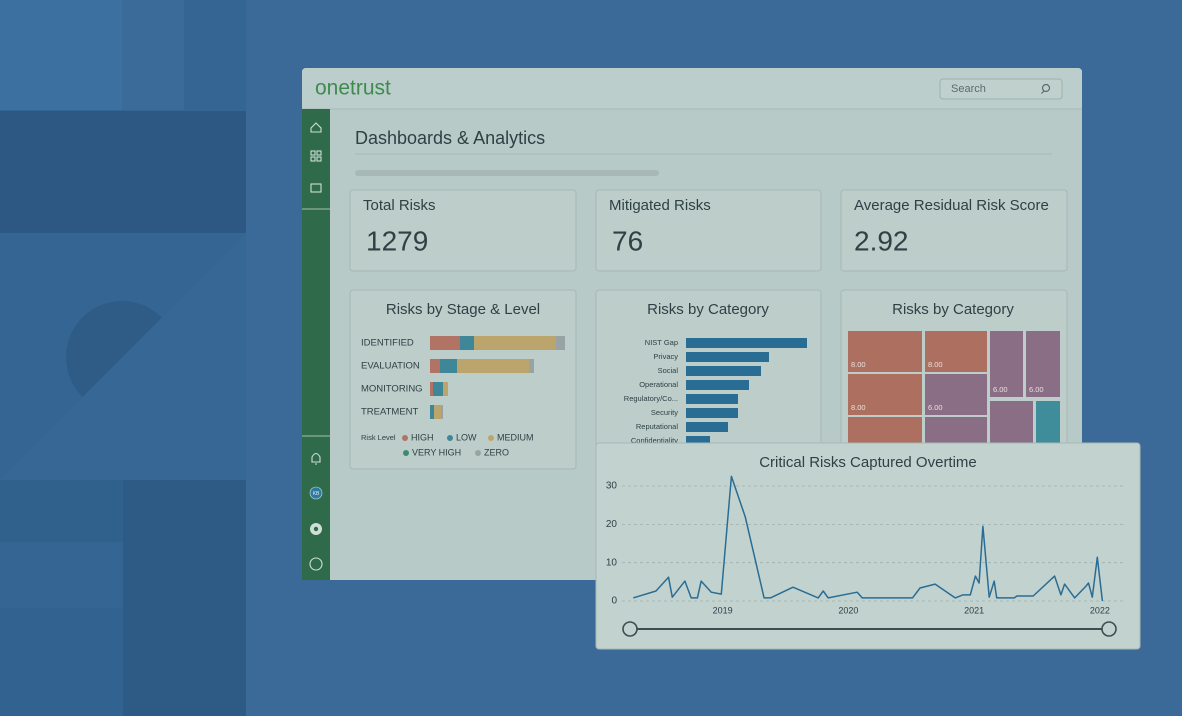 The image size is (1182, 716). Describe the element at coordinates (612, 562) in the screenshot. I see `y-tick-label: 10` at that location.